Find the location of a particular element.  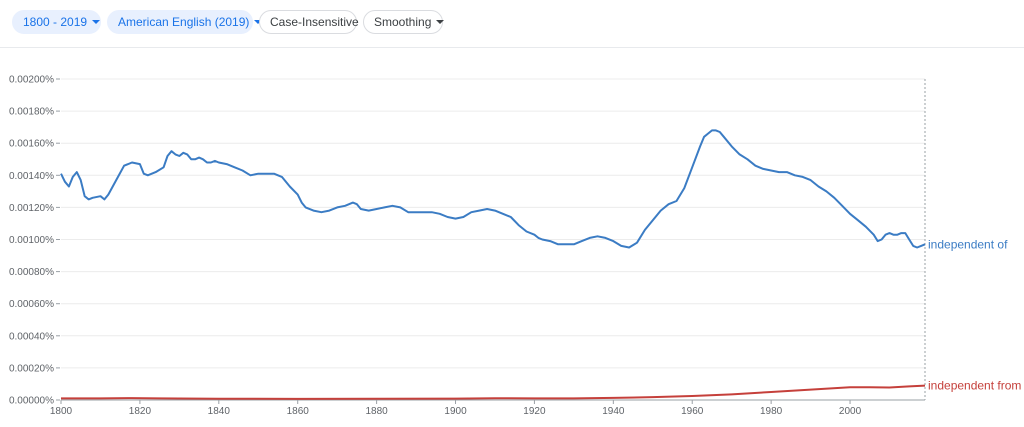

series-label: independent from is located at coordinates (974, 386).